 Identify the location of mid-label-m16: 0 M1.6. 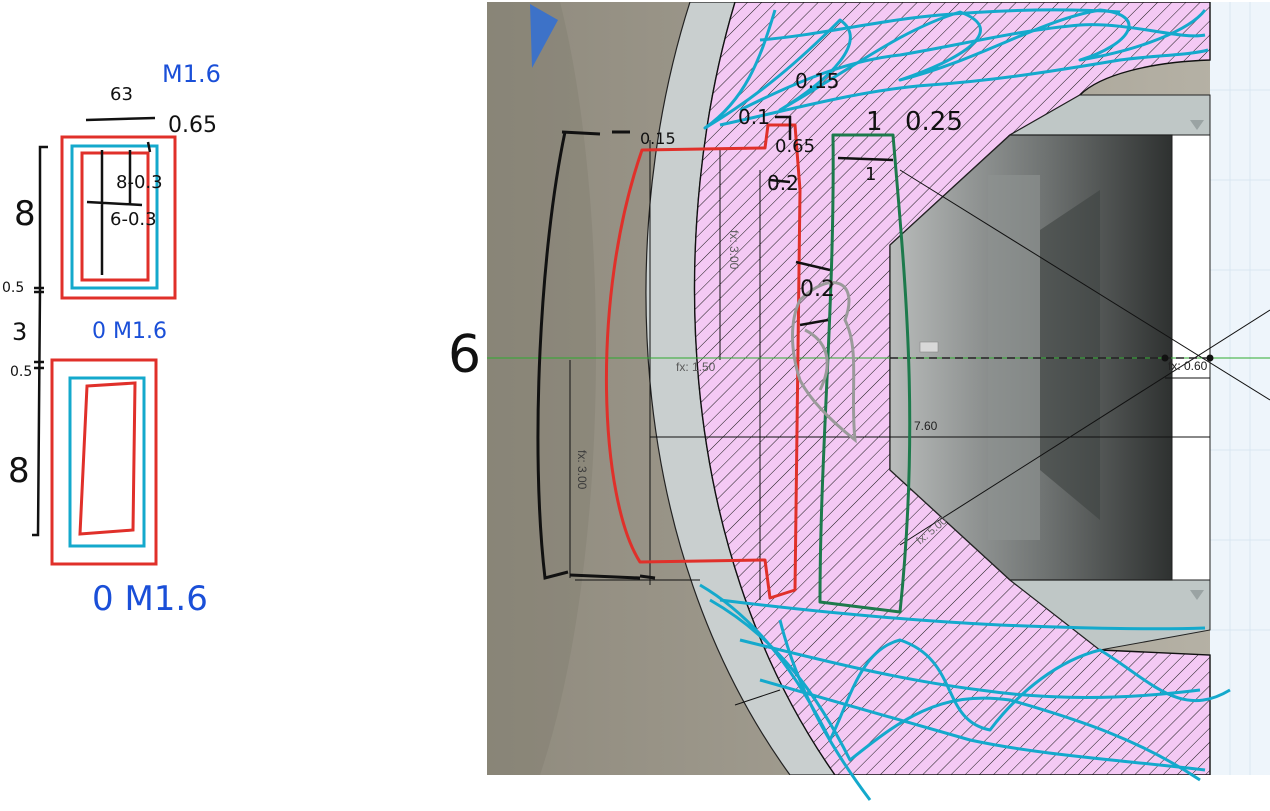
(129, 331).